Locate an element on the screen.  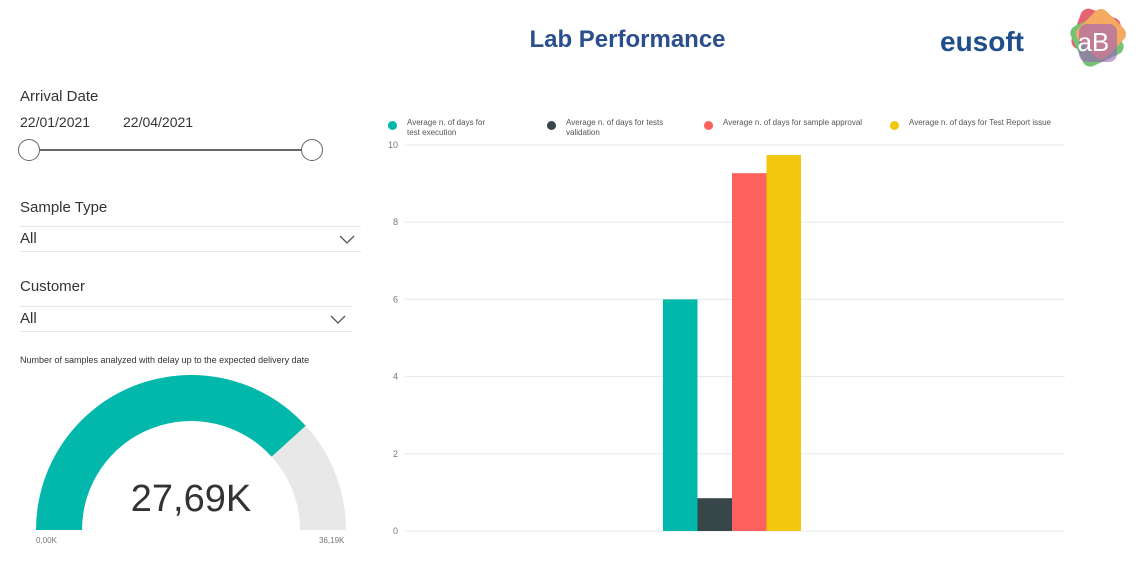
date-slider-end-handle is located at coordinates (312, 150).